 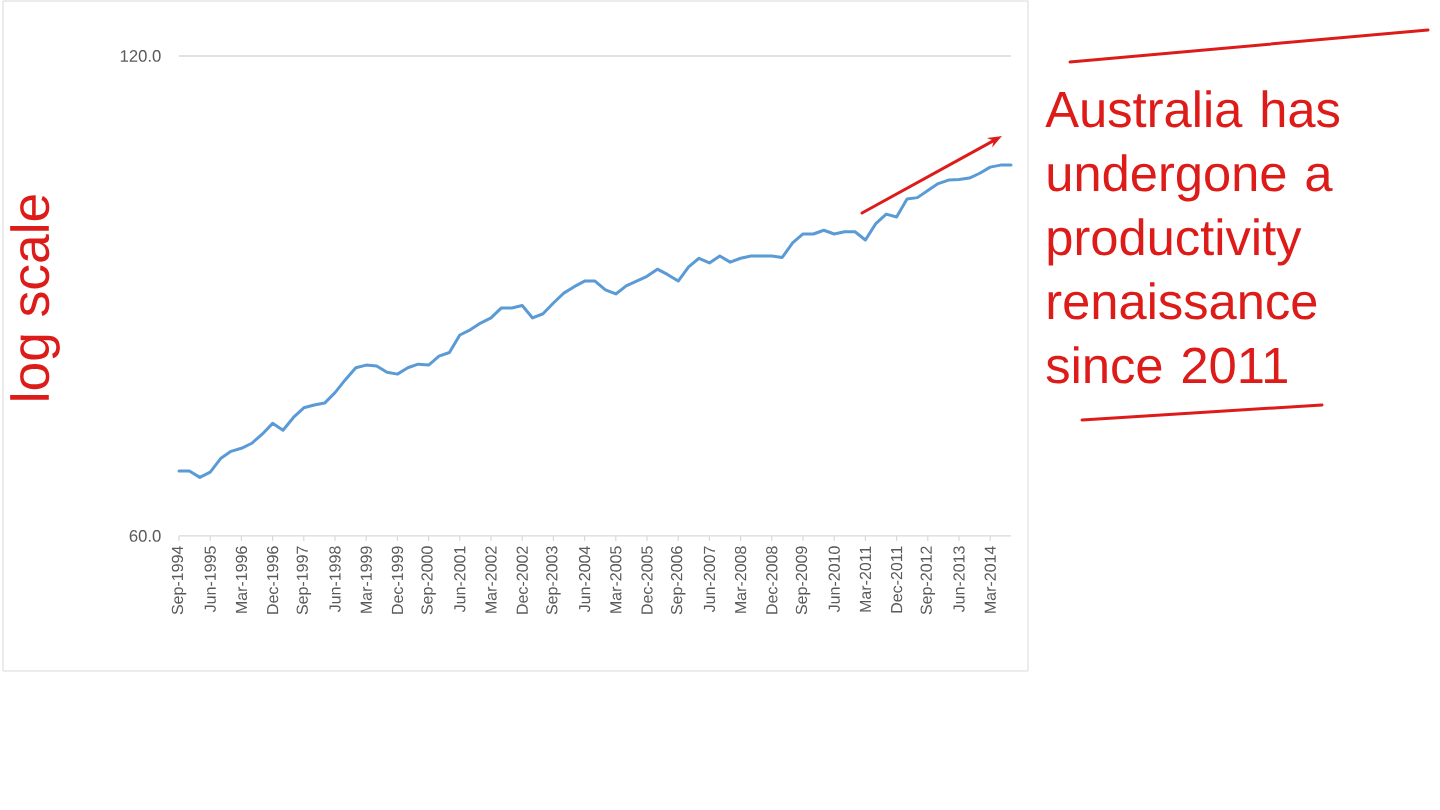 What do you see at coordinates (304, 580) in the screenshot?
I see `x-tick-label: Sep-1997` at bounding box center [304, 580].